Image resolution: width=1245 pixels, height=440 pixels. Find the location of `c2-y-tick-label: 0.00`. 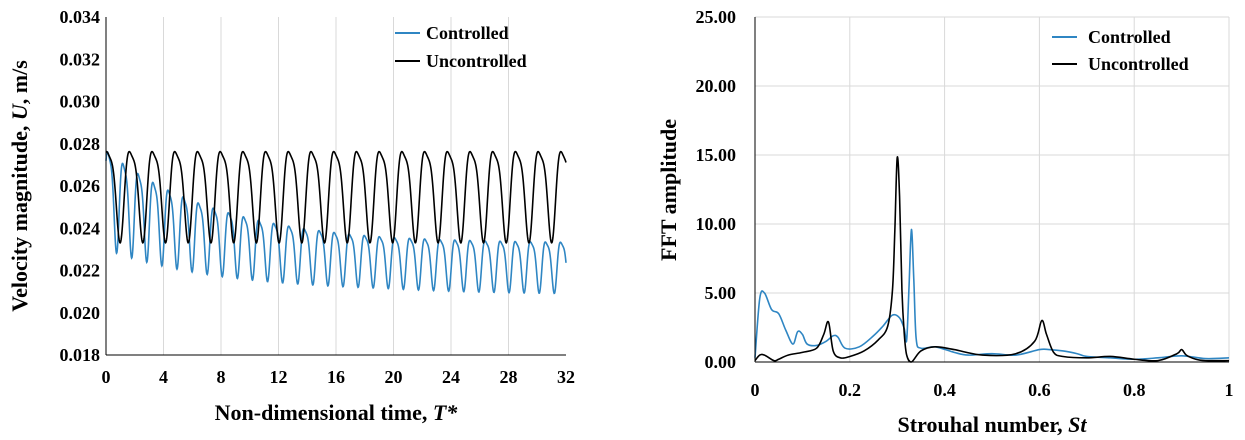

c2-y-tick-label: 0.00 is located at coordinates (721, 362).